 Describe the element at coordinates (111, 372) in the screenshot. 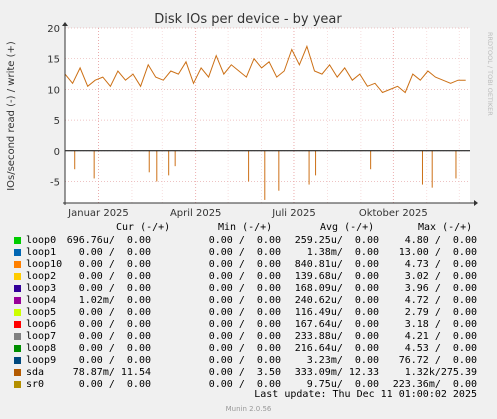

I see `legend-cur: 78.87m/ 11.54` at that location.